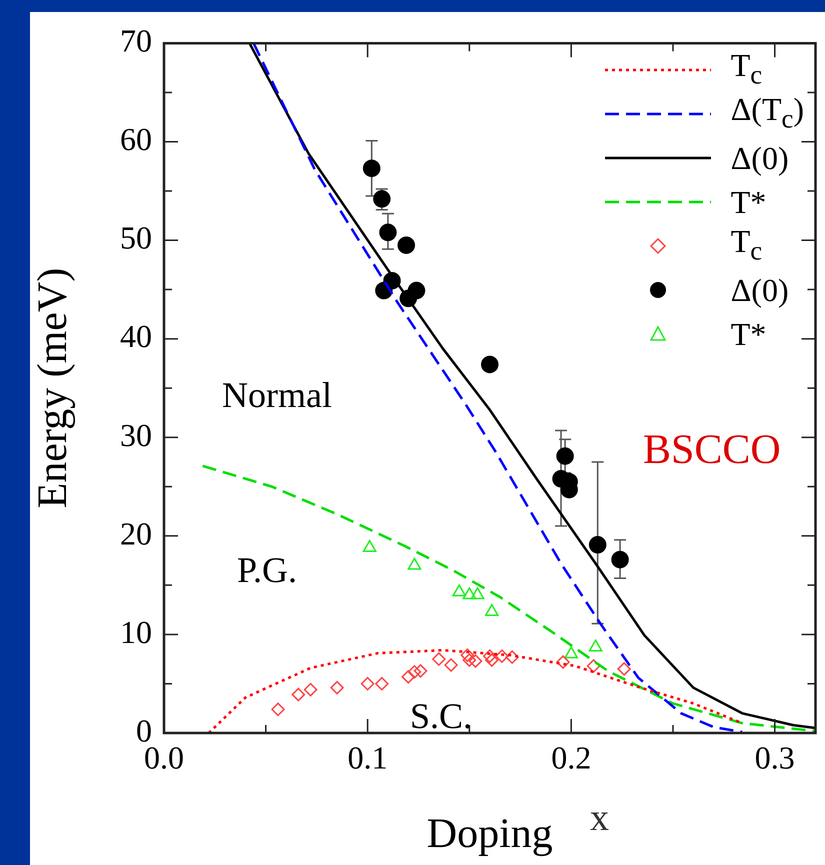 This screenshot has width=825, height=865. What do you see at coordinates (136, 632) in the screenshot?
I see `y-tick-label: 10` at bounding box center [136, 632].